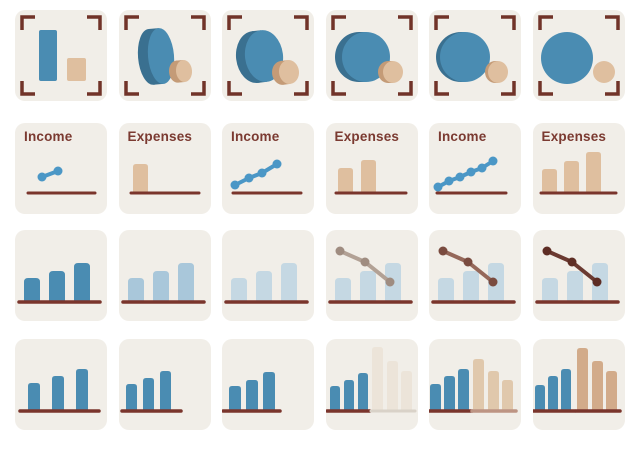 Image resolution: width=632 pixels, height=450 pixels. What do you see at coordinates (268, 384) in the screenshot?
I see `tile-growth-bars-shifted-left` at bounding box center [268, 384].